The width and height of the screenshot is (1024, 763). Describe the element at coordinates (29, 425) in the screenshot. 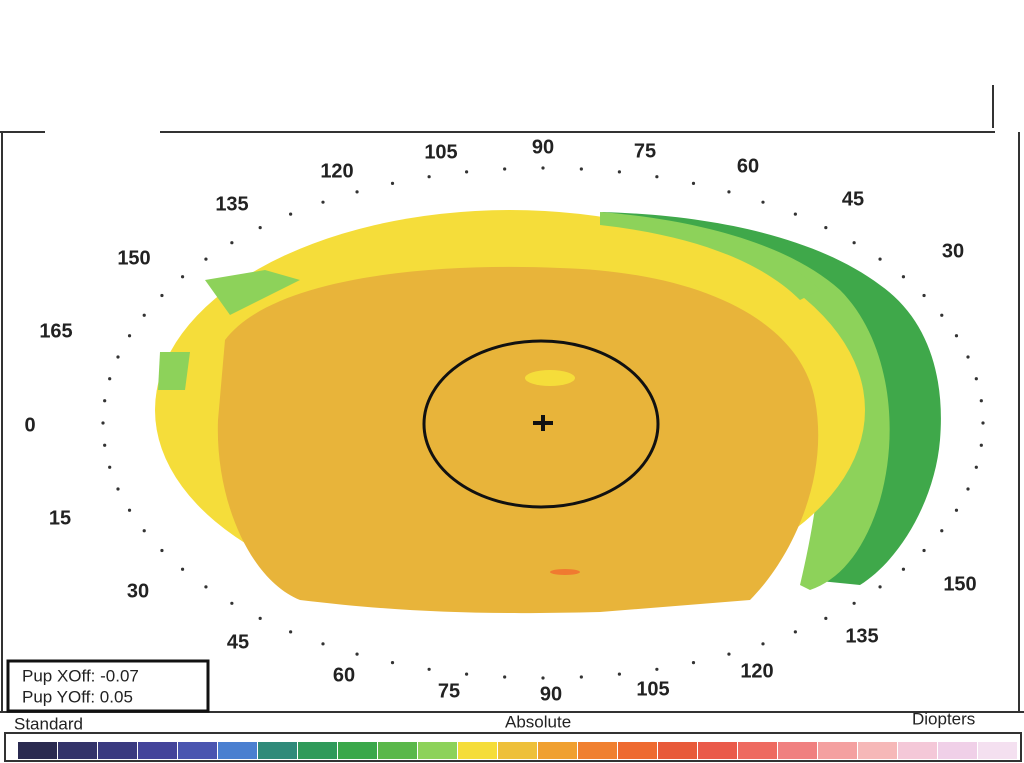

I see `angle-label: 0` at that location.